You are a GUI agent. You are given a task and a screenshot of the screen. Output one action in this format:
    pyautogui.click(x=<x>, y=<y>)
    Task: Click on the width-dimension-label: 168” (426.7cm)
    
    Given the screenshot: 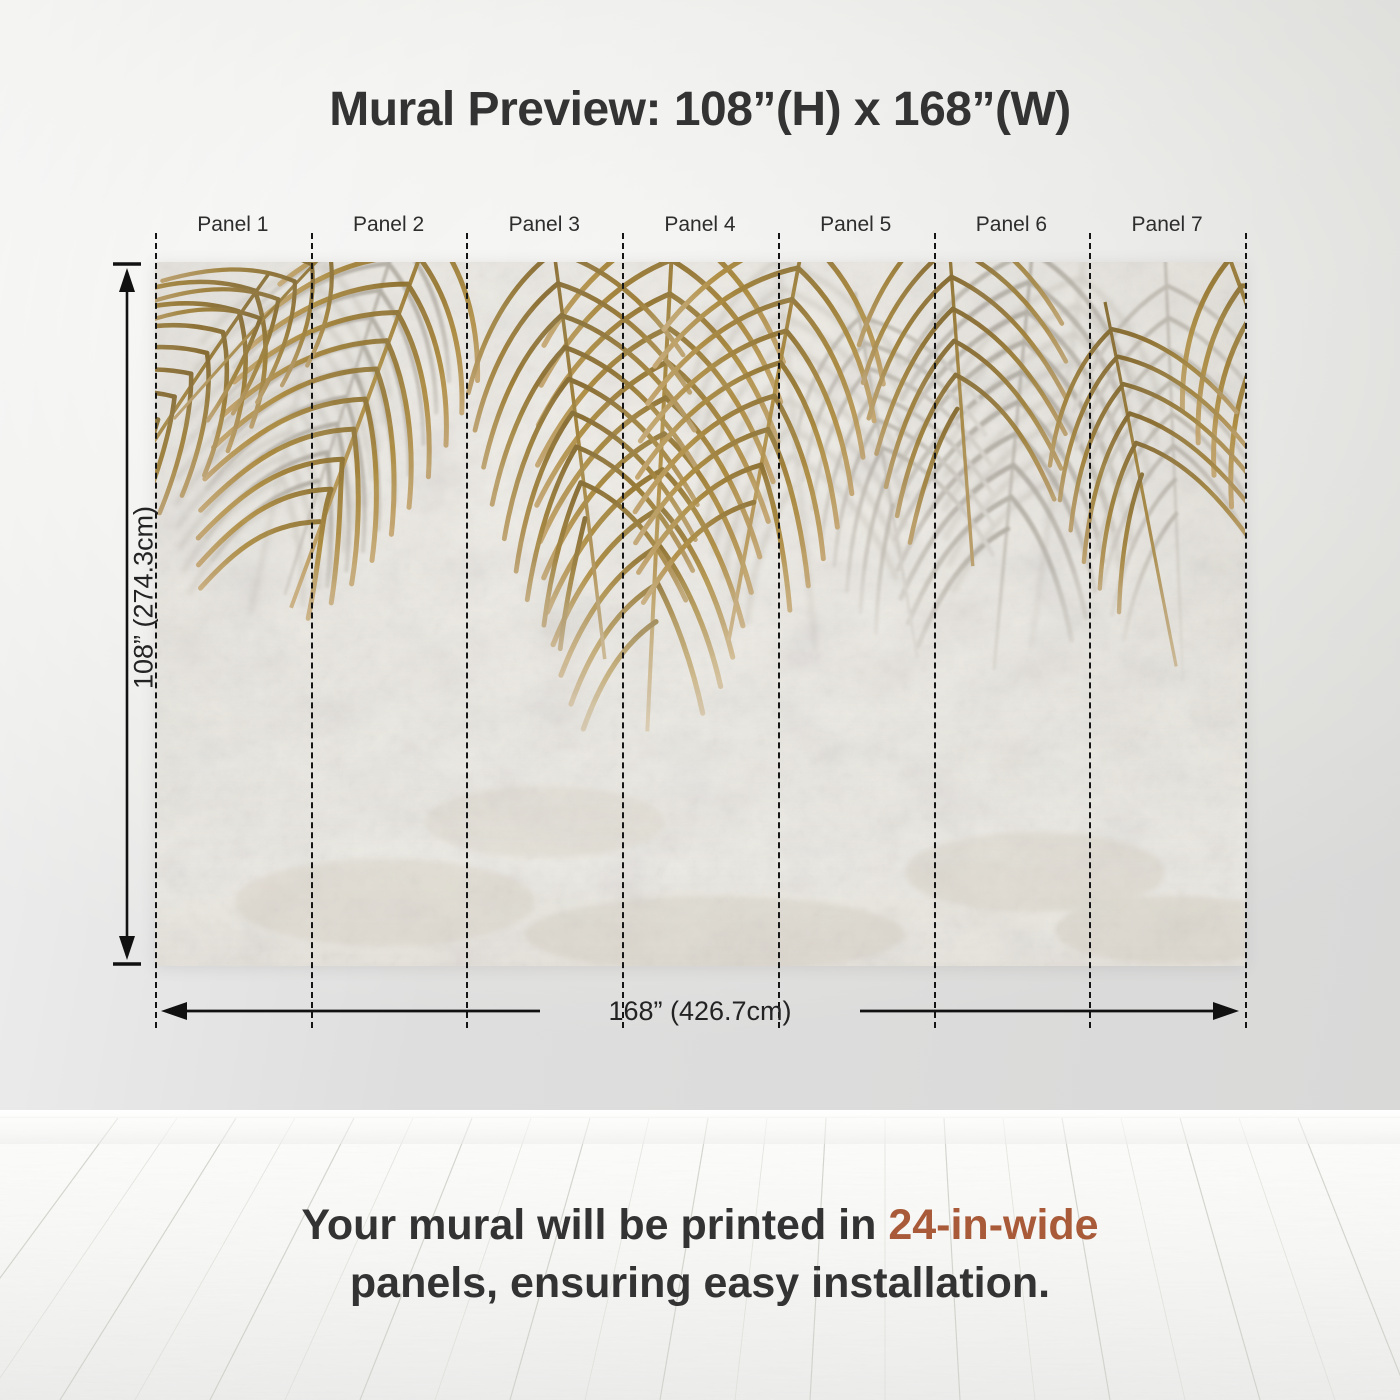 What is the action you would take?
    pyautogui.click(x=700, y=1011)
    